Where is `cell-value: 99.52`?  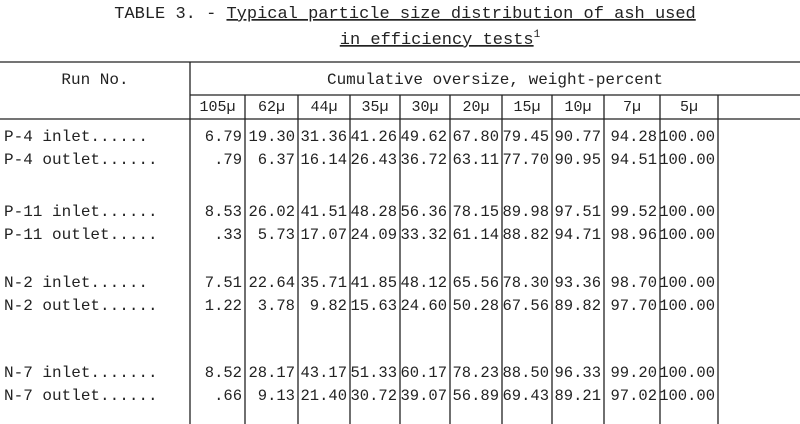
cell-value: 99.52 is located at coordinates (633, 212).